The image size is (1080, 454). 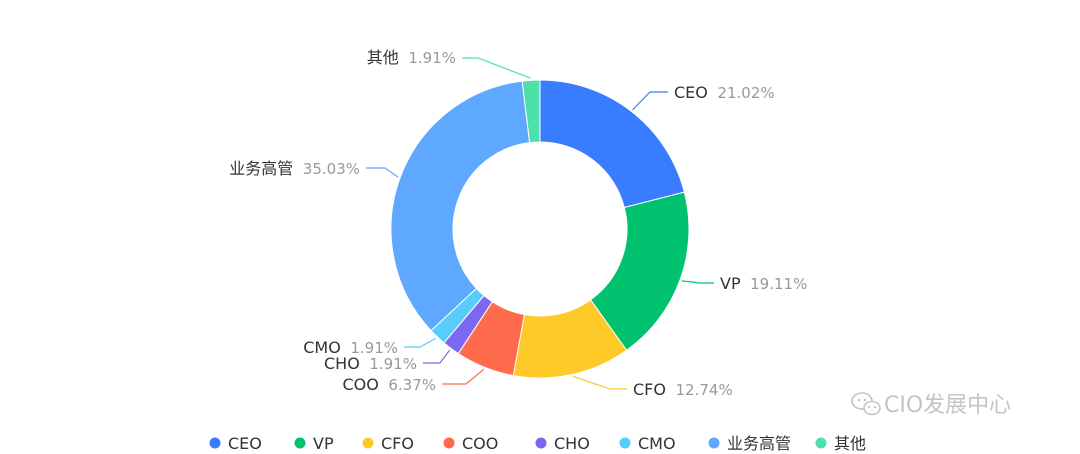 I want to click on legend-item-cat-7: 其他, so click(x=841, y=443).